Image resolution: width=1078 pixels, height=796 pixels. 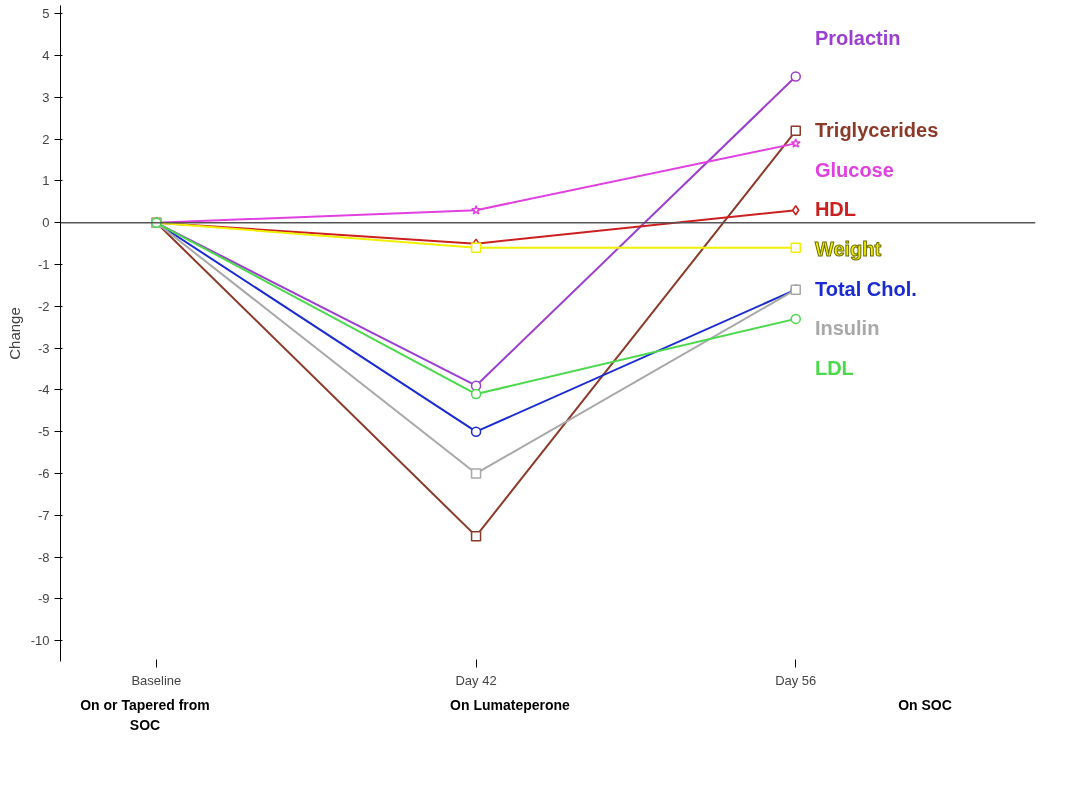 What do you see at coordinates (834, 368) in the screenshot?
I see `series-label: LDL` at bounding box center [834, 368].